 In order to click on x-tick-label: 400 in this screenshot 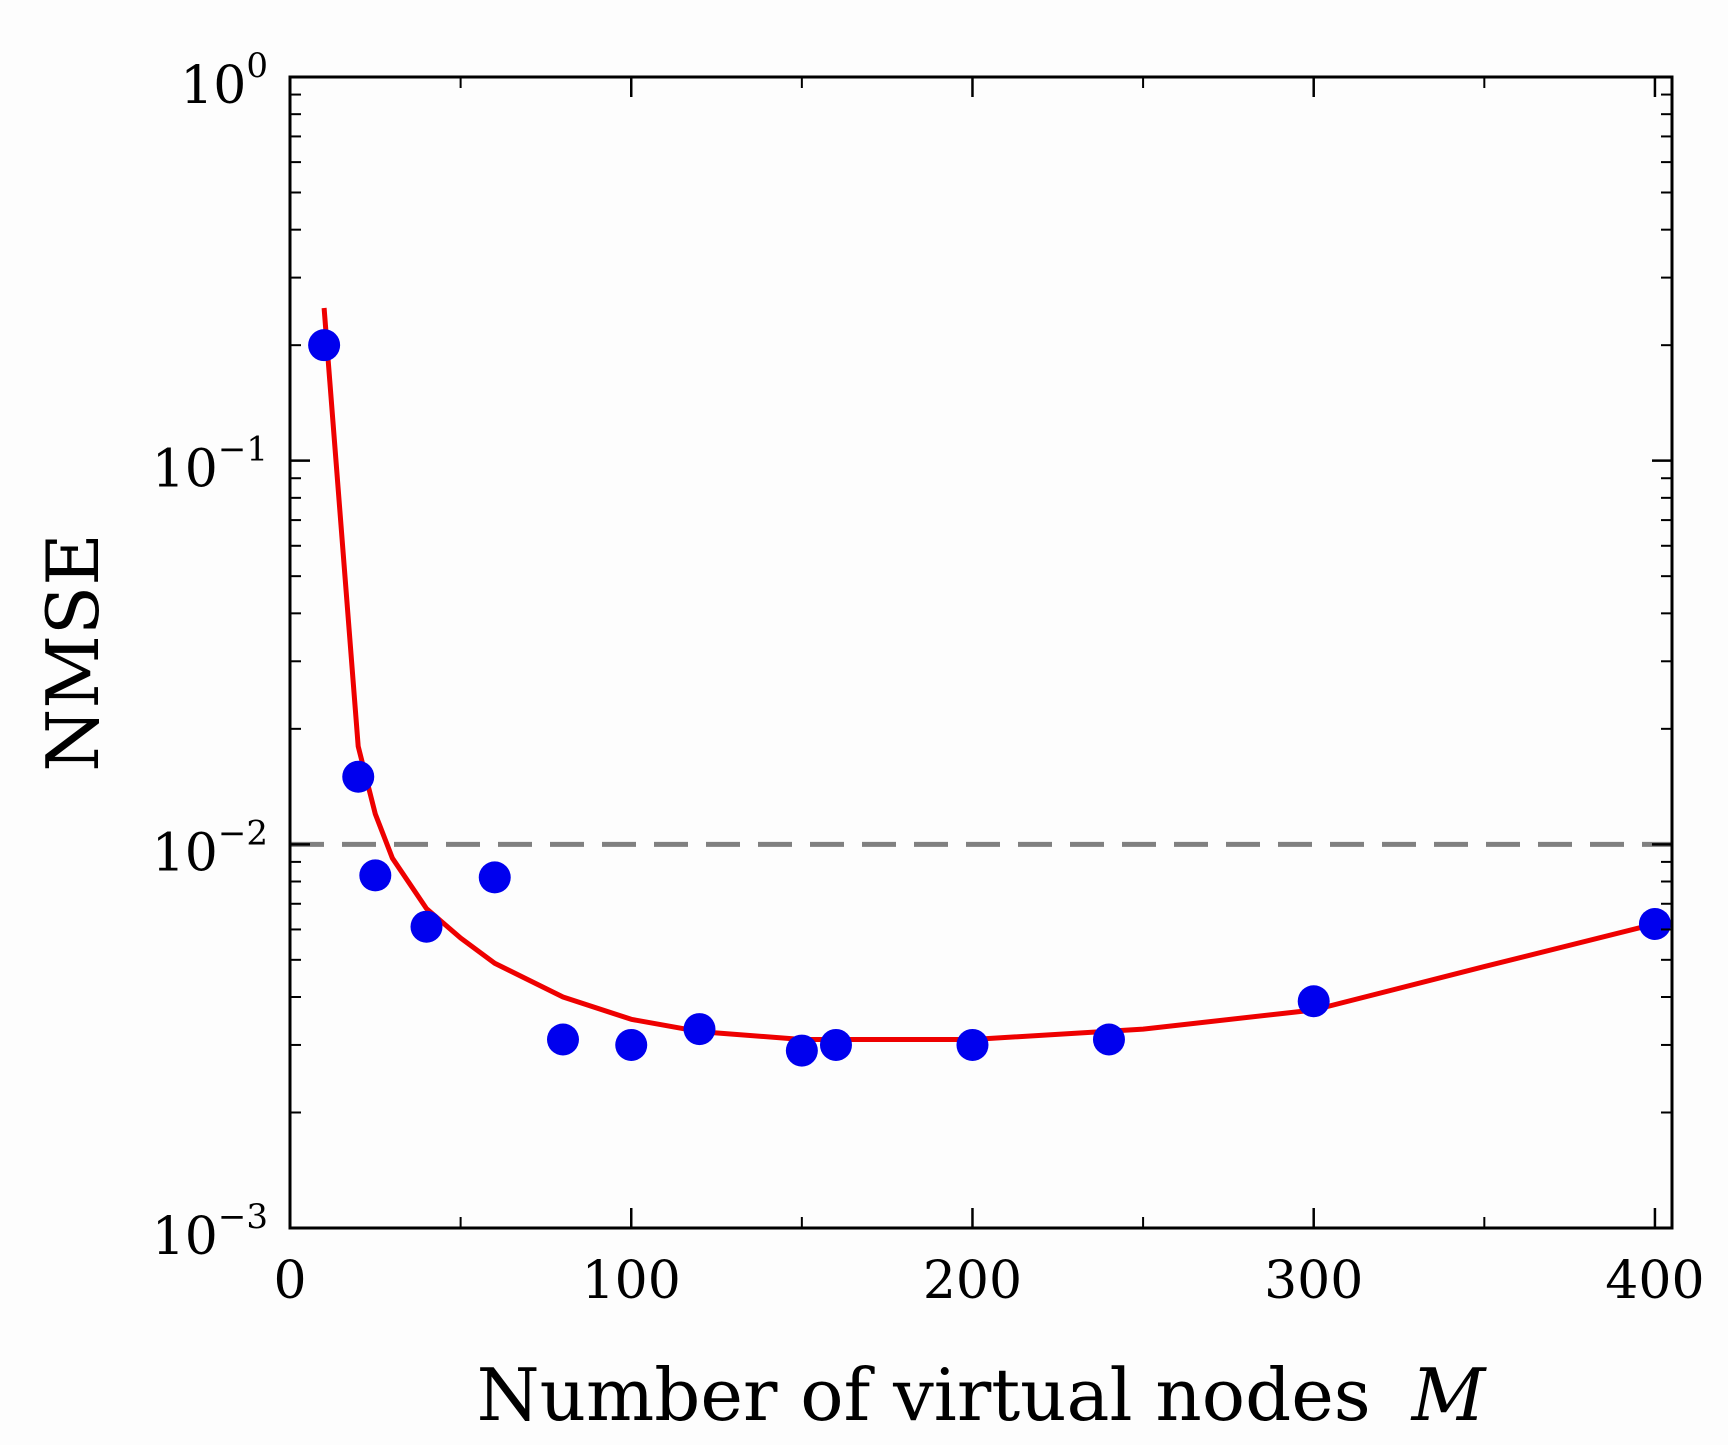, I will do `click(1654, 1281)`.